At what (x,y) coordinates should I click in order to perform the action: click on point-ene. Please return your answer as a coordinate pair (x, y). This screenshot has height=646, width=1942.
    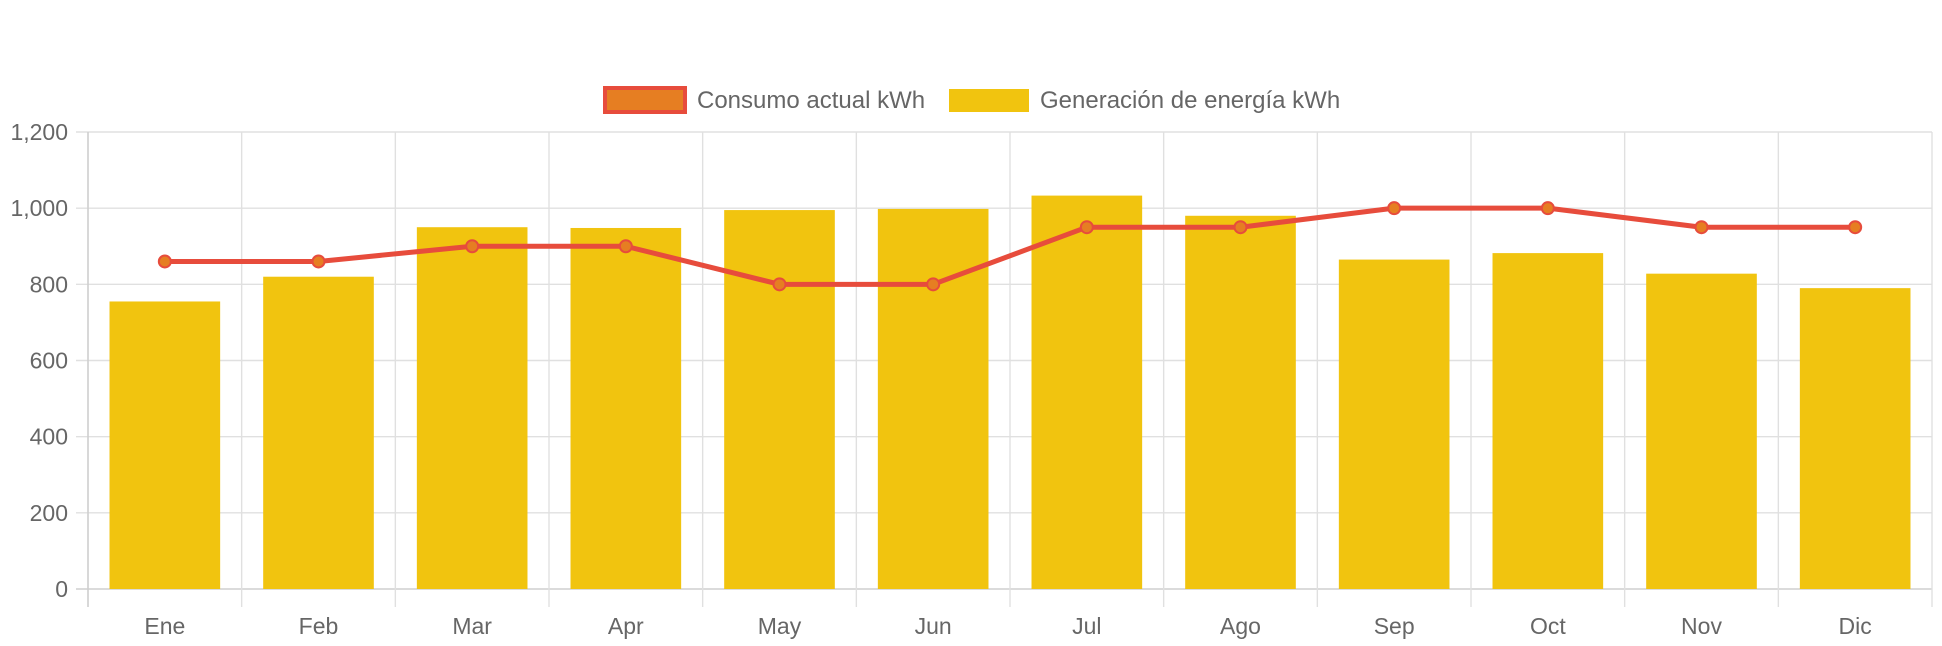
    Looking at the image, I should click on (164, 261).